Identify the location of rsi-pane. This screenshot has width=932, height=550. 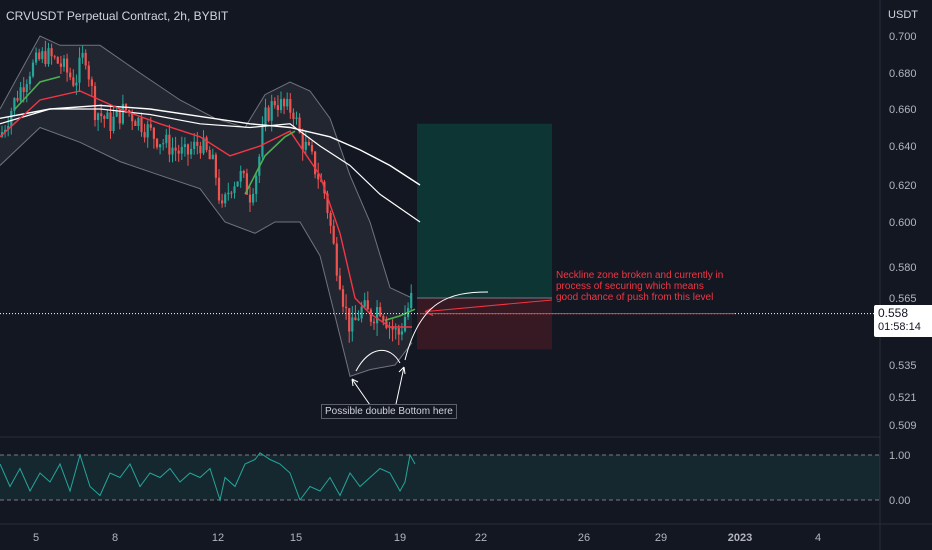
(440, 477).